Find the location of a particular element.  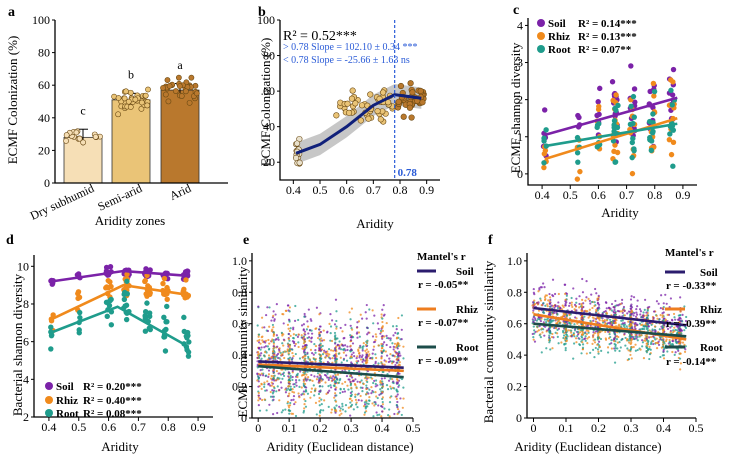

panel-d-xtick: 0.4 is located at coordinates (48, 427).